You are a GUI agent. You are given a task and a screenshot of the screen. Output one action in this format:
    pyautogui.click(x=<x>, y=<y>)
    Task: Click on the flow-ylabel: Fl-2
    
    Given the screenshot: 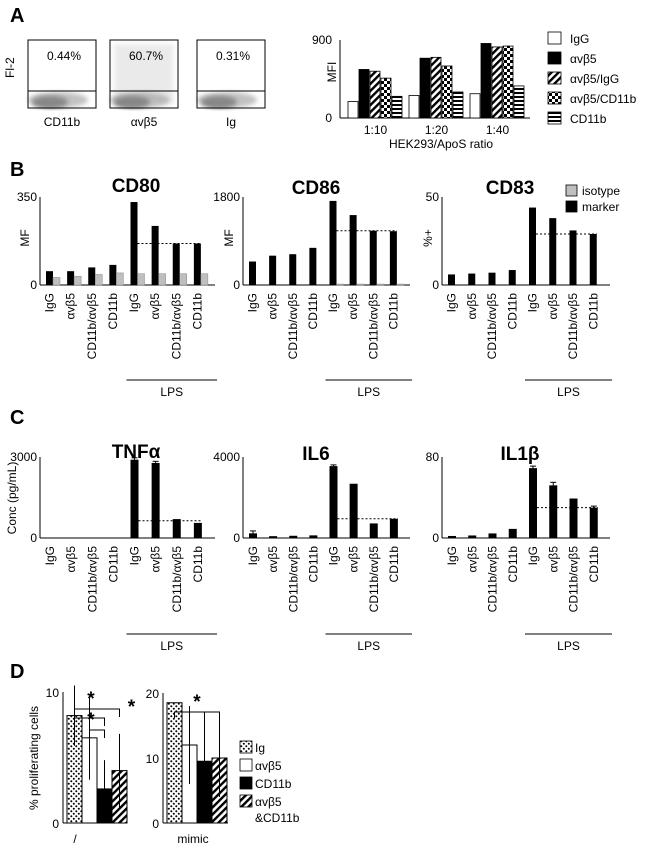 What is the action you would take?
    pyautogui.click(x=10, y=67)
    